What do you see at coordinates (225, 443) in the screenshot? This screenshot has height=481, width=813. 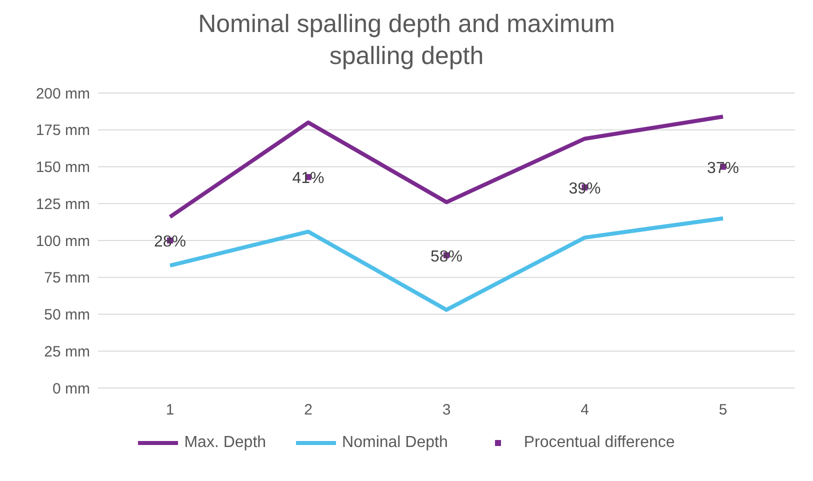 I see `legend-label: Max. Depth` at bounding box center [225, 443].